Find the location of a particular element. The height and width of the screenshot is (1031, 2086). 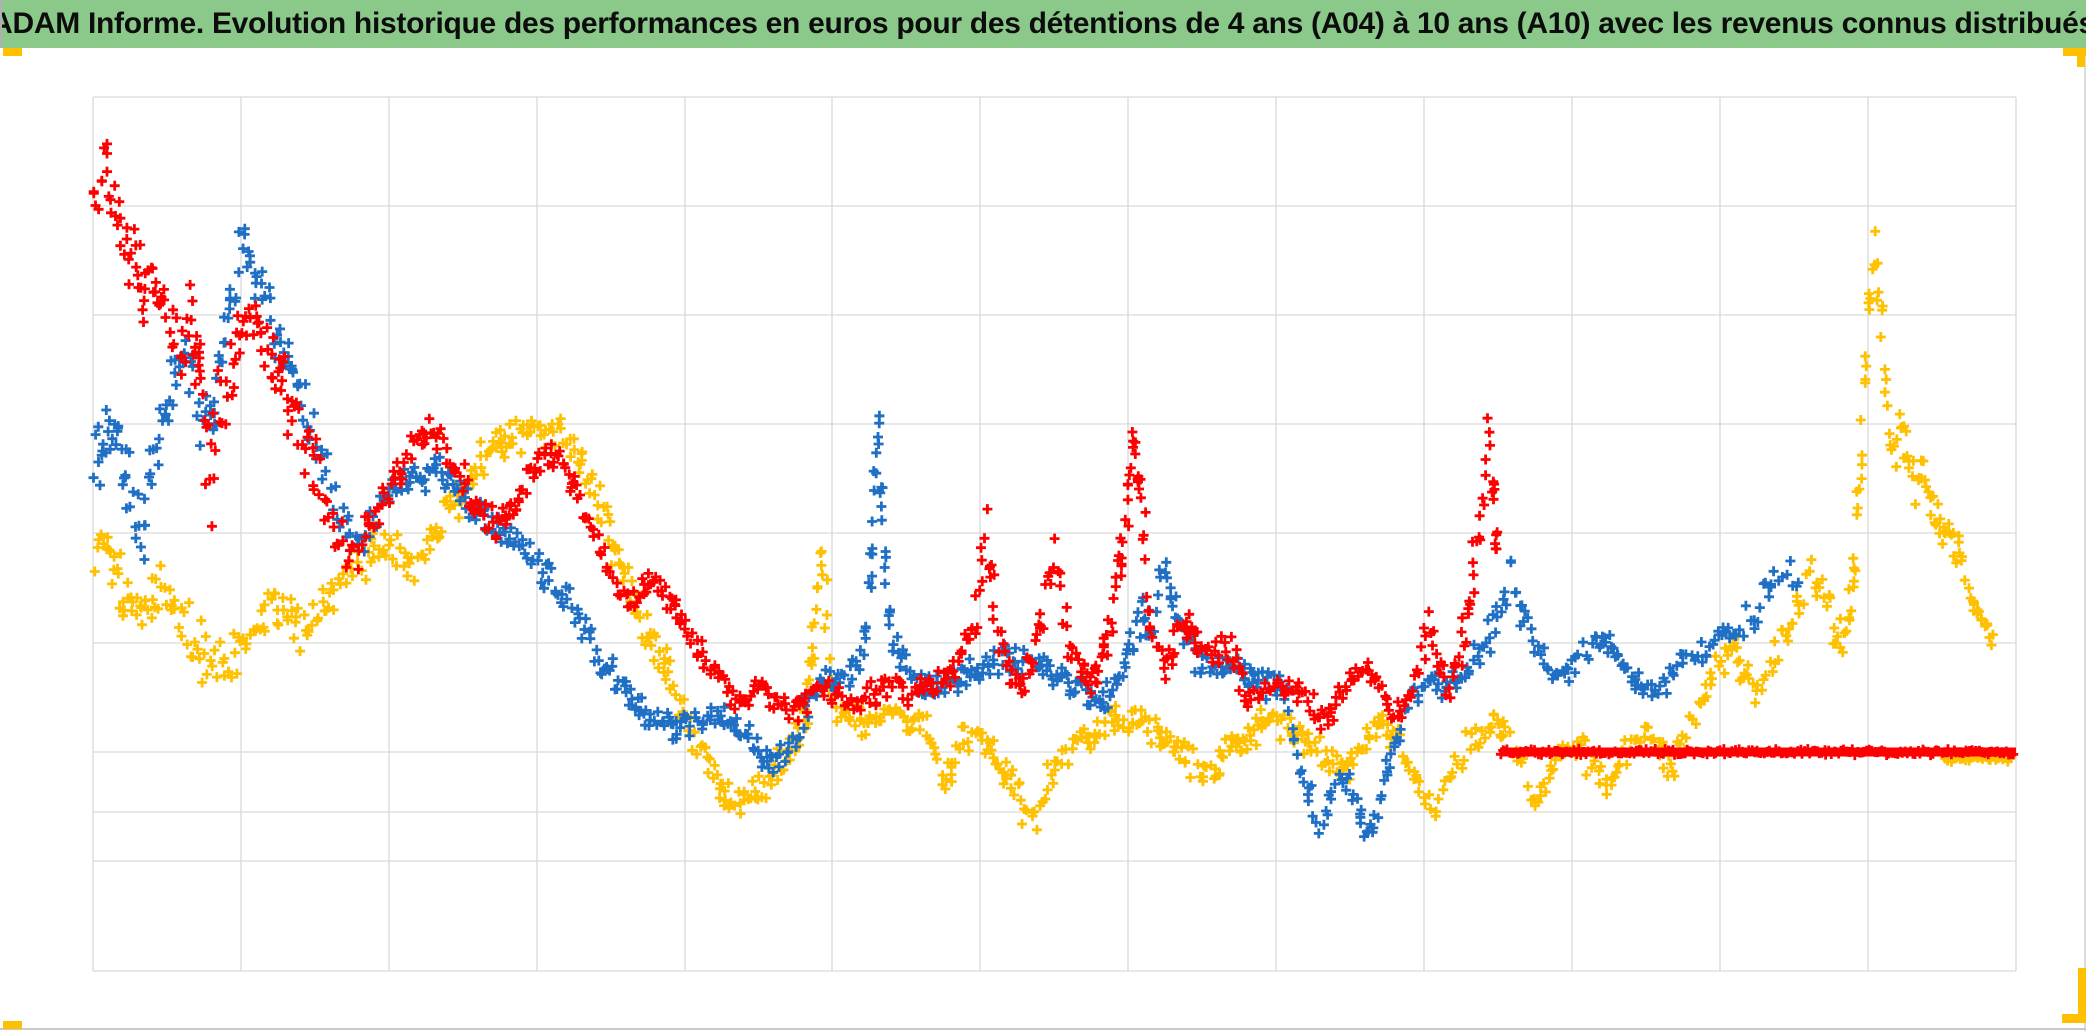

right-edge-line is located at coordinates (2085, 539).